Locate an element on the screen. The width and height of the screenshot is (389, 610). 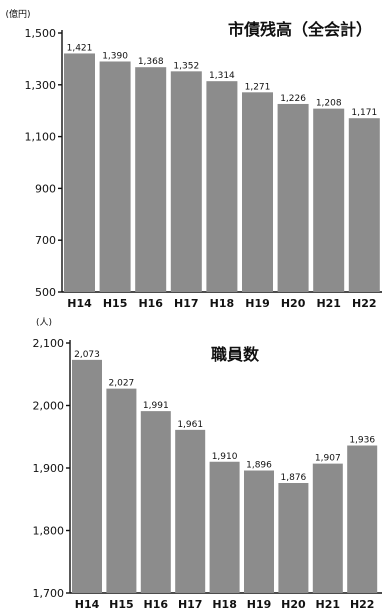
data-label: 1,991 is located at coordinates (156, 406).